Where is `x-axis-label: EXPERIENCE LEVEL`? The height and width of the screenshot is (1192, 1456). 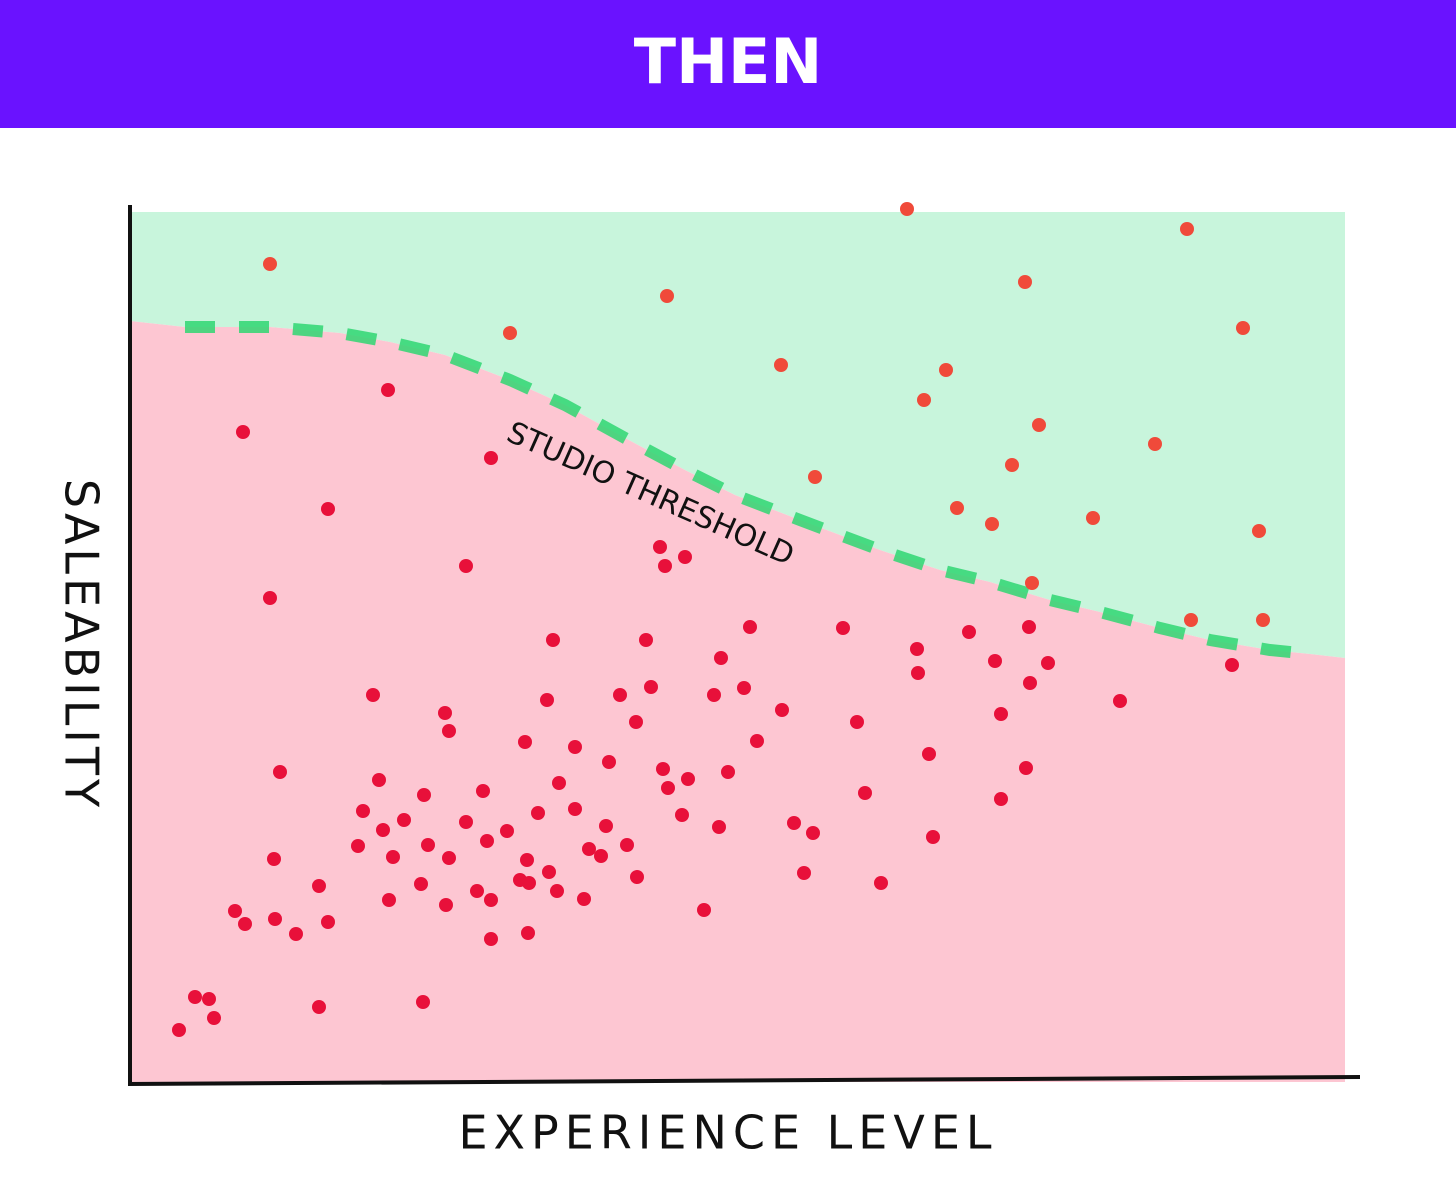 x-axis-label: EXPERIENCE LEVEL is located at coordinates (727, 1133).